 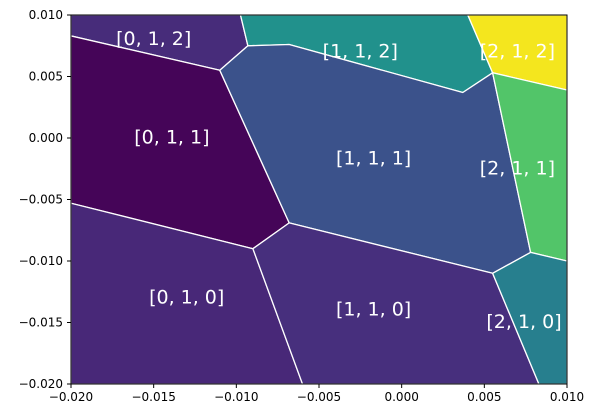 What do you see at coordinates (41, 261) in the screenshot?
I see `y-tick-label: −0.010` at bounding box center [41, 261].